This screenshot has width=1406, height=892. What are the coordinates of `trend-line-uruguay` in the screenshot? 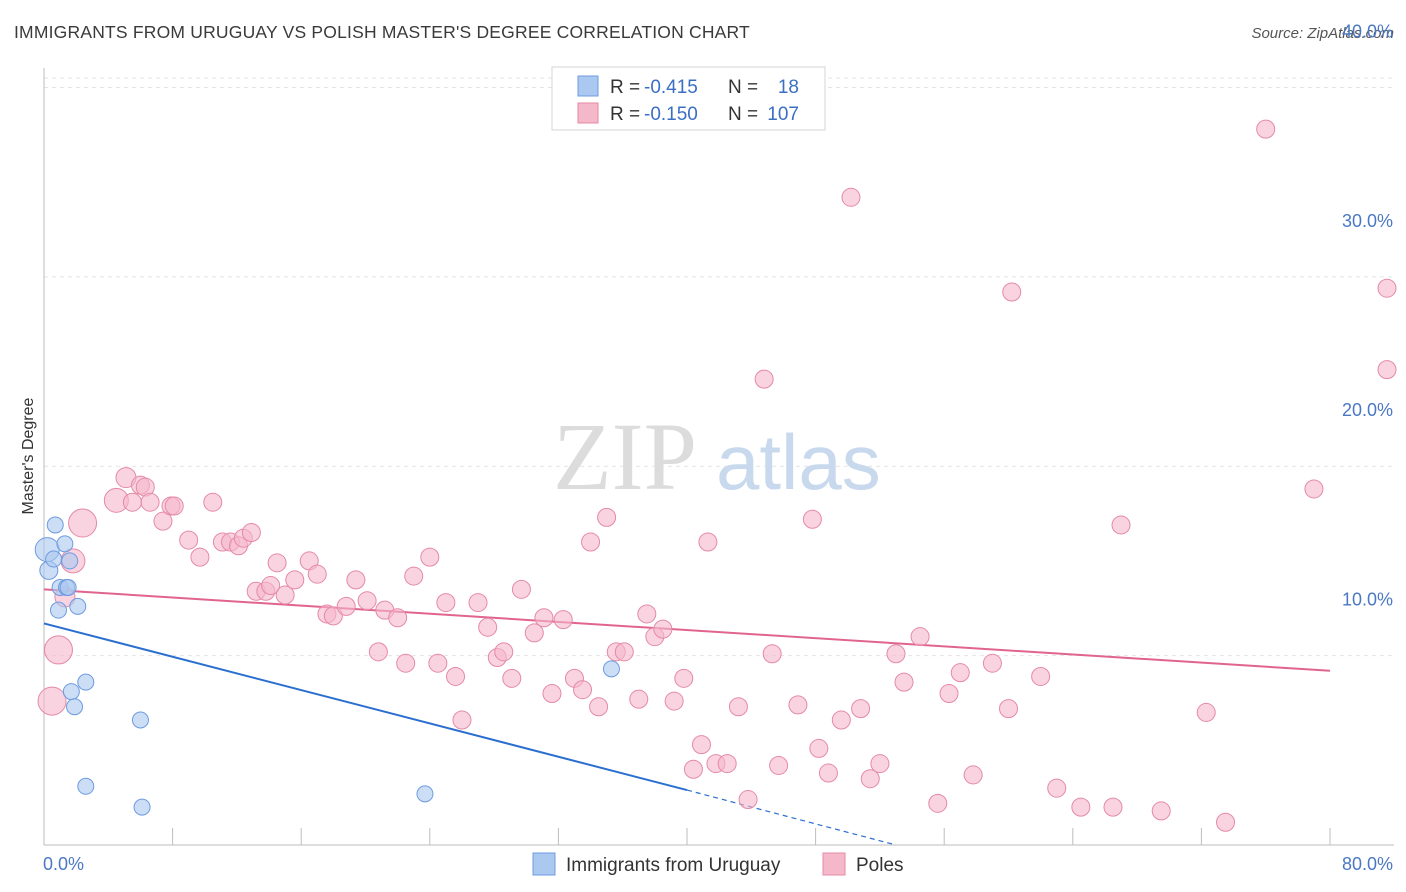 It's located at (365, 707).